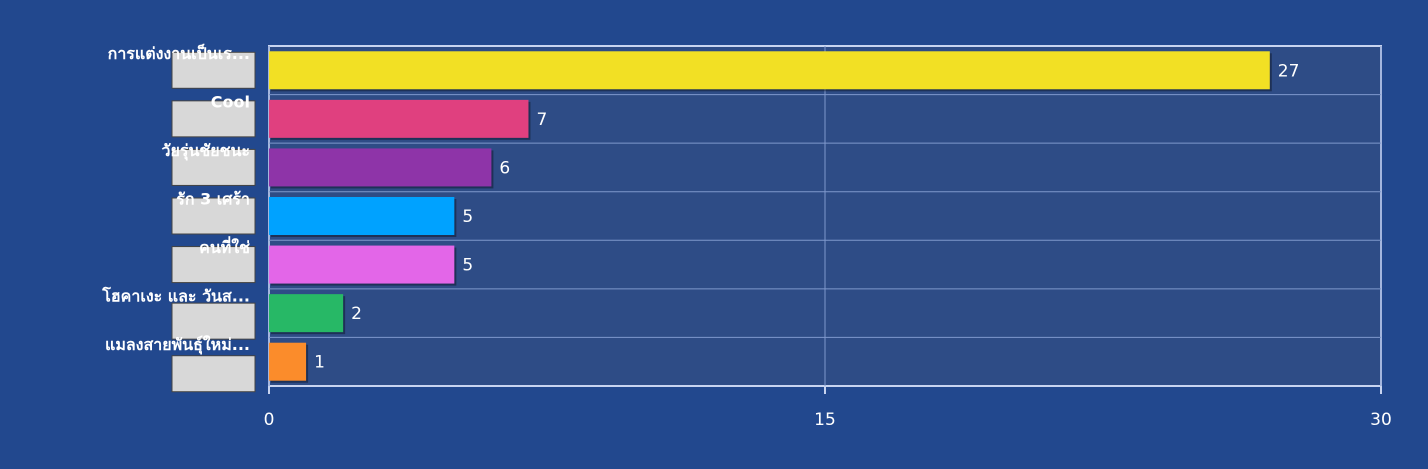 This screenshot has height=469, width=1428. What do you see at coordinates (356, 314) in the screenshot?
I see `value-label: 2` at bounding box center [356, 314].